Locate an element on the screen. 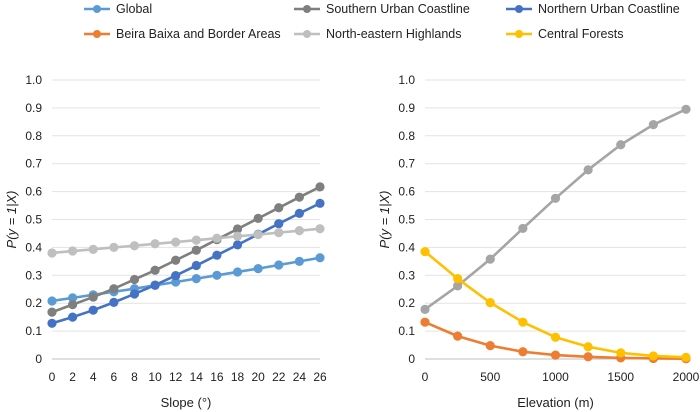 This screenshot has height=412, width=700. legend-item-central-forests: Central Forests is located at coordinates (564, 34).